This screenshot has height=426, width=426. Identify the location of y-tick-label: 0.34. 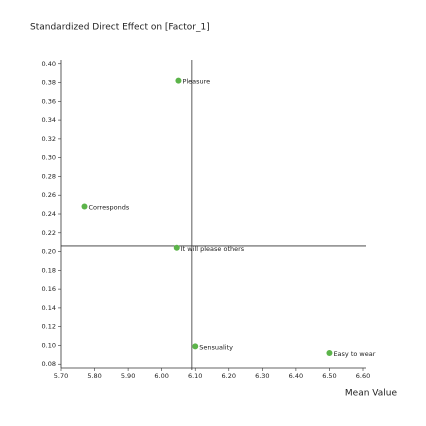
(49, 120).